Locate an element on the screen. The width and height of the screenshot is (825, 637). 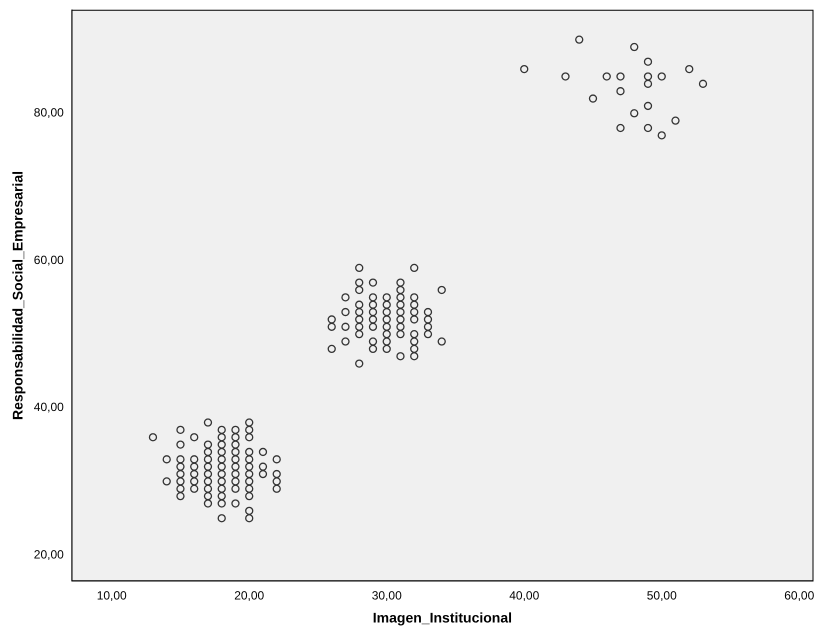
x-tick-label: 20,00 is located at coordinates (249, 595).